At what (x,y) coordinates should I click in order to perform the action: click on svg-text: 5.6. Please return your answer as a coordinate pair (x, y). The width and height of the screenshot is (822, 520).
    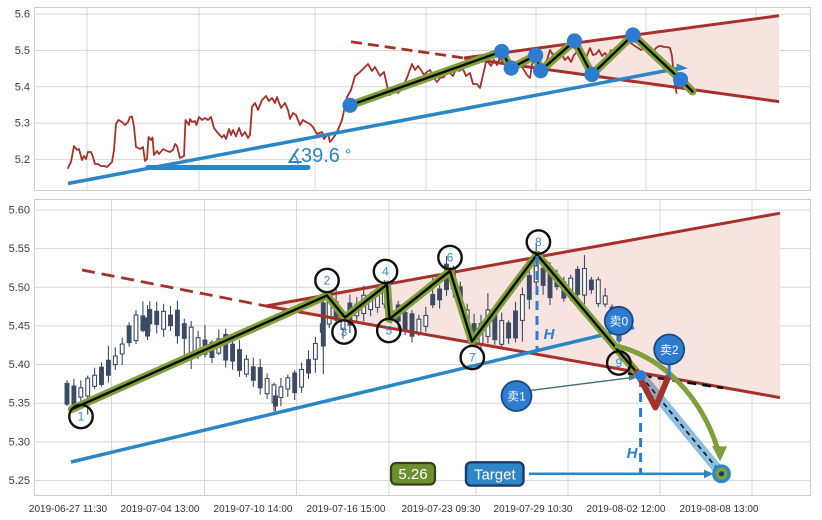
    Looking at the image, I should click on (22, 15).